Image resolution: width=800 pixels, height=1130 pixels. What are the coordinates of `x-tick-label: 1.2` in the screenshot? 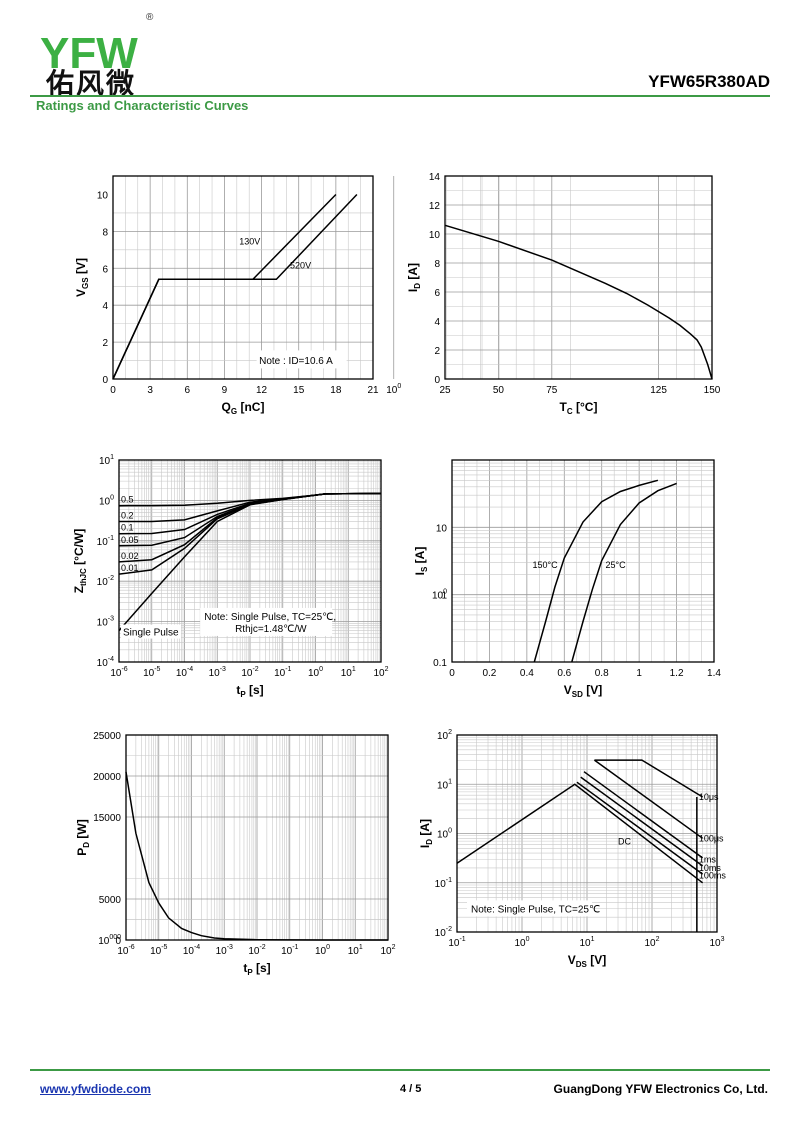 It's located at (677, 673).